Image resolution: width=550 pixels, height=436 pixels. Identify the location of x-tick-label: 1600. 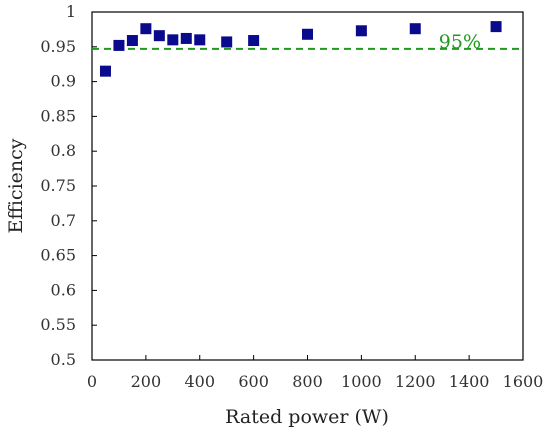
(523, 381).